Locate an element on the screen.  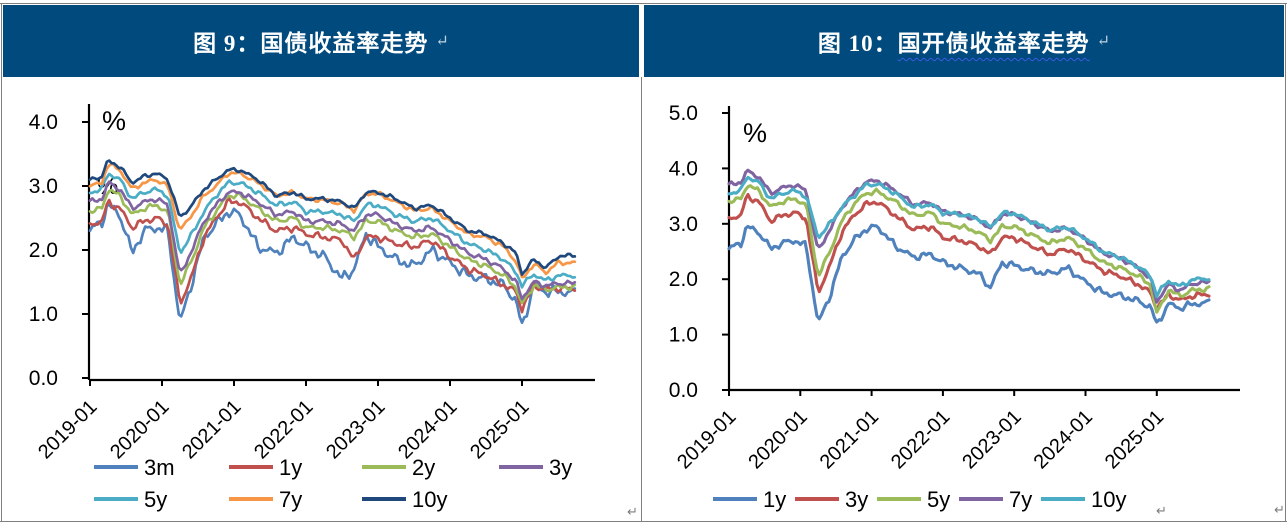
figure9-title-text: 国债收益率走势 is located at coordinates (344, 43).